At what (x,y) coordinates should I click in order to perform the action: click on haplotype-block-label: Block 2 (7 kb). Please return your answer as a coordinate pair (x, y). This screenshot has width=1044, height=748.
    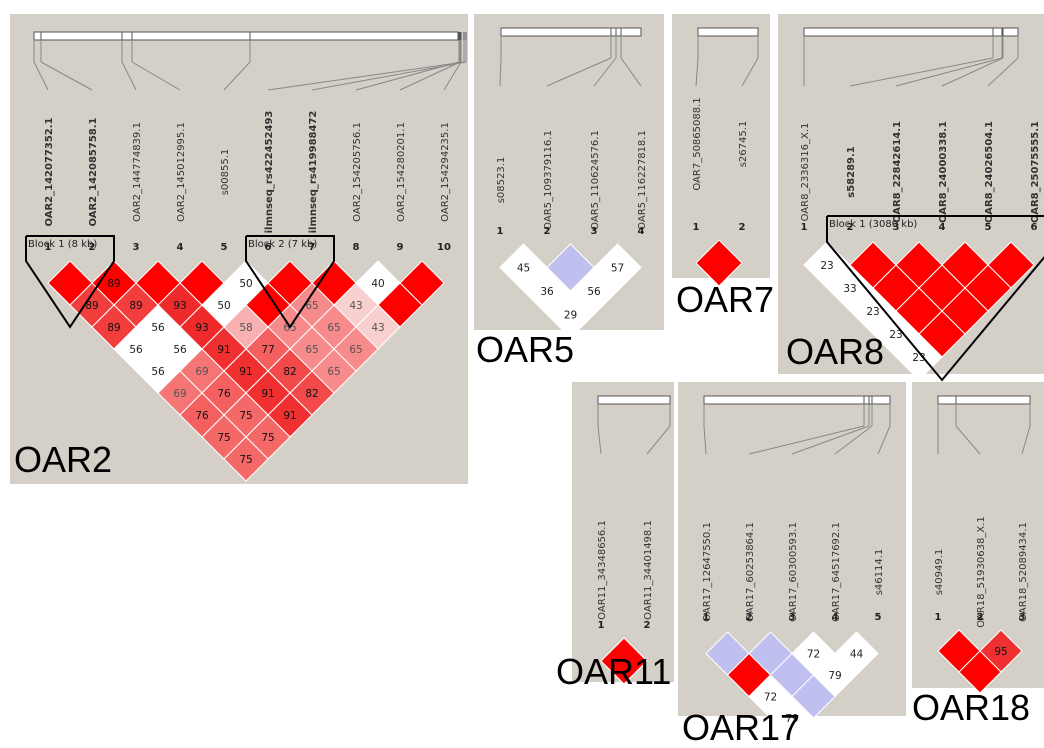
    Looking at the image, I should click on (282, 244).